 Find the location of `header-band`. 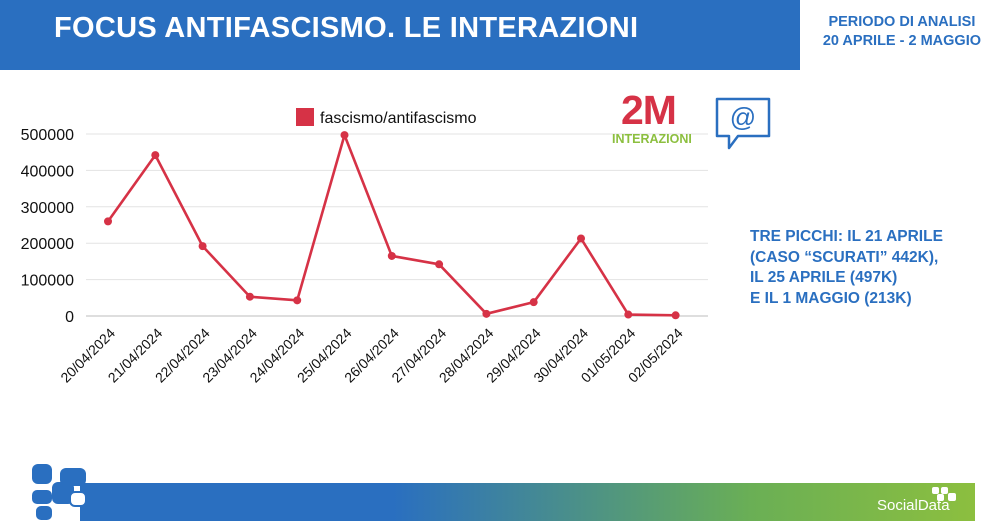

header-band is located at coordinates (400, 35).